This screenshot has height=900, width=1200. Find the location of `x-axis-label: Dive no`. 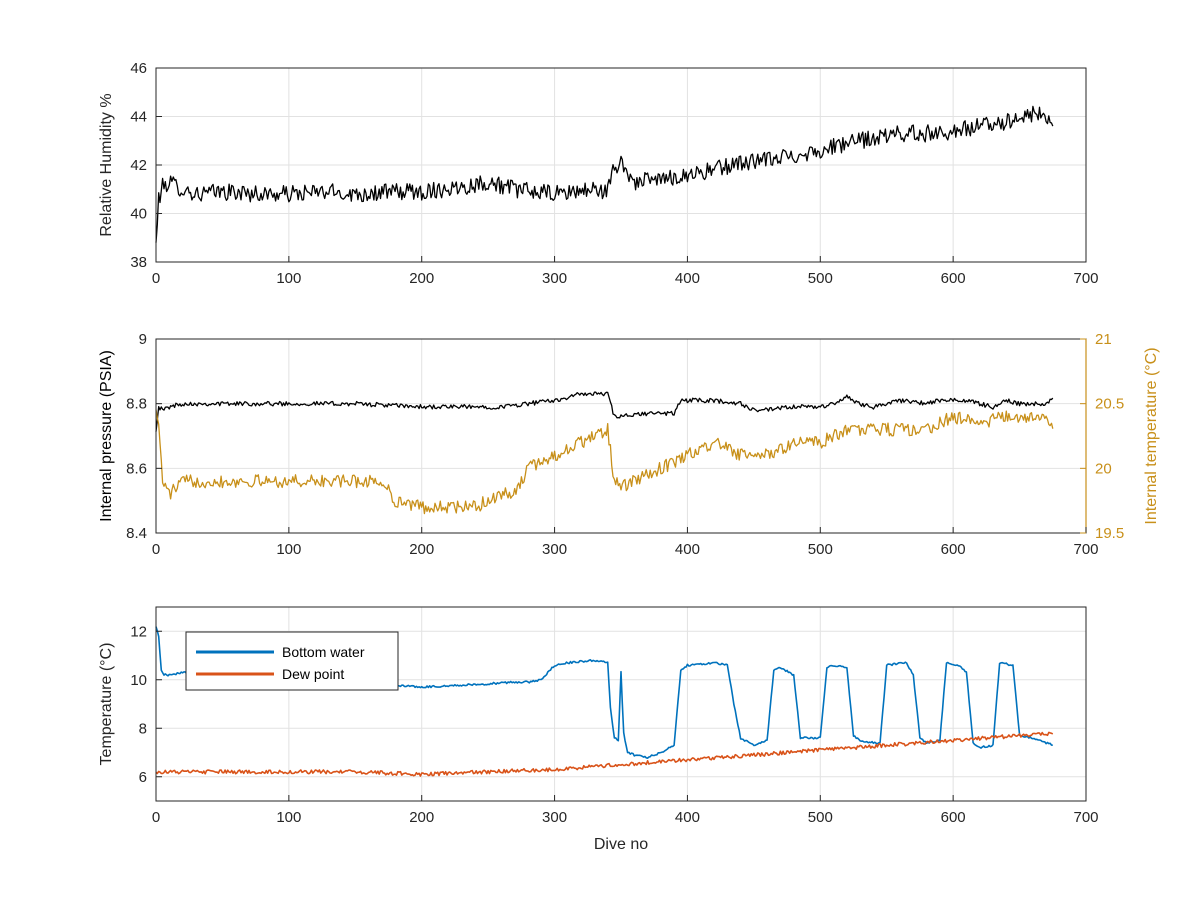

x-axis-label: Dive no is located at coordinates (621, 844).